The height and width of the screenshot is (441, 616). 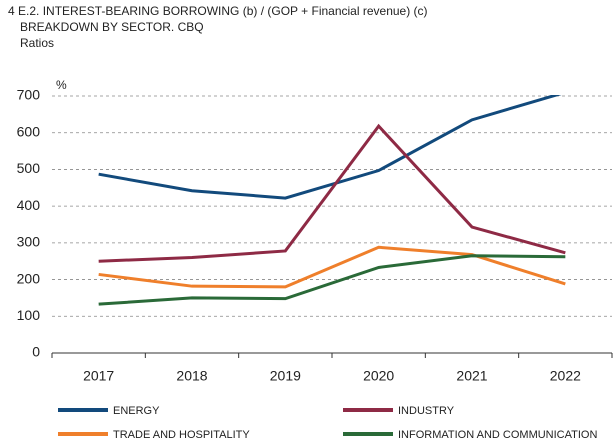 What do you see at coordinates (29, 131) in the screenshot?
I see `y-tick-label: 600` at bounding box center [29, 131].